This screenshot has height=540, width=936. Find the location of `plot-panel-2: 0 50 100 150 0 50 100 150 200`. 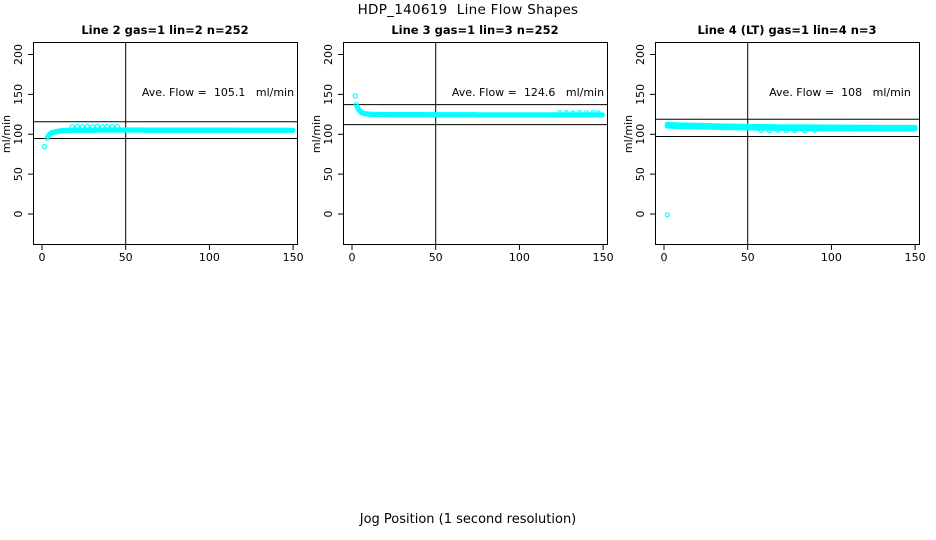

plot-panel-2: 0 50 100 150 0 50 100 150 200 is located at coordinates (468, 153).